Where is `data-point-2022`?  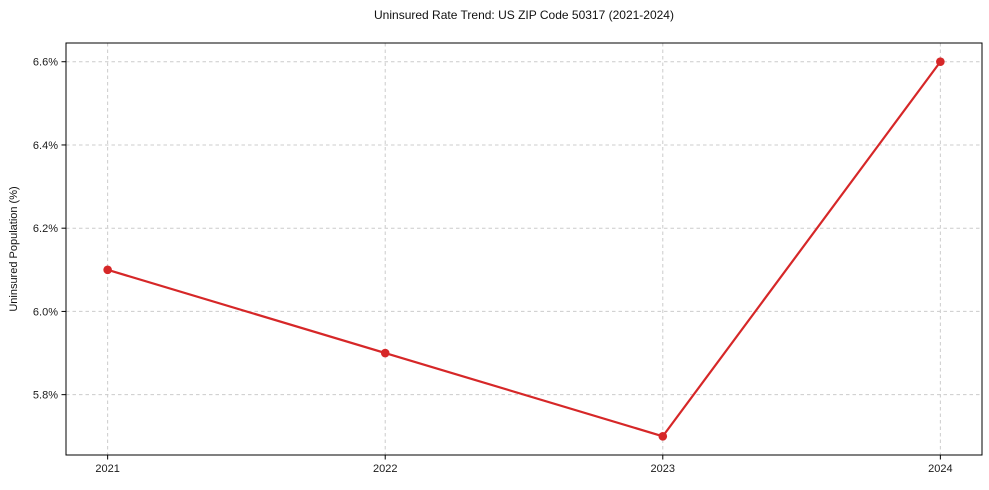
data-point-2022 is located at coordinates (385, 353).